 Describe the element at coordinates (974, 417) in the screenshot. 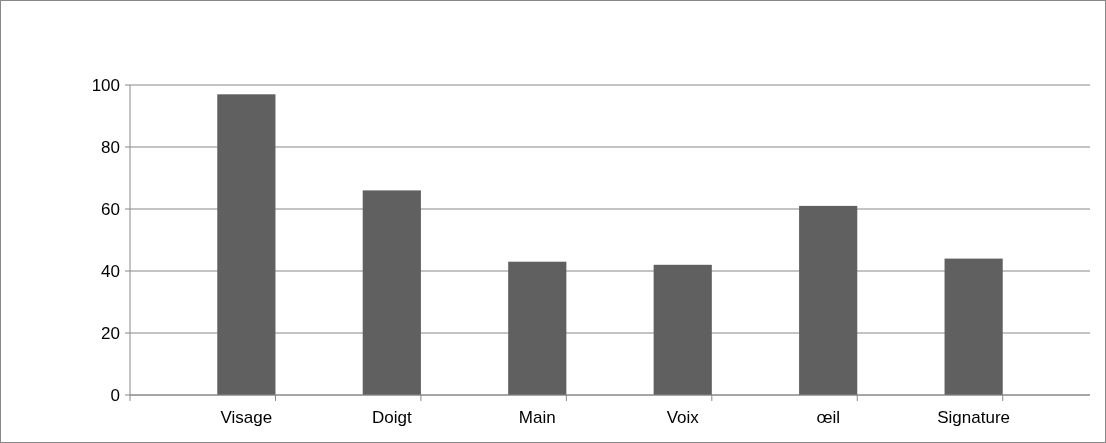

I see `x-tick-label: Signature` at that location.